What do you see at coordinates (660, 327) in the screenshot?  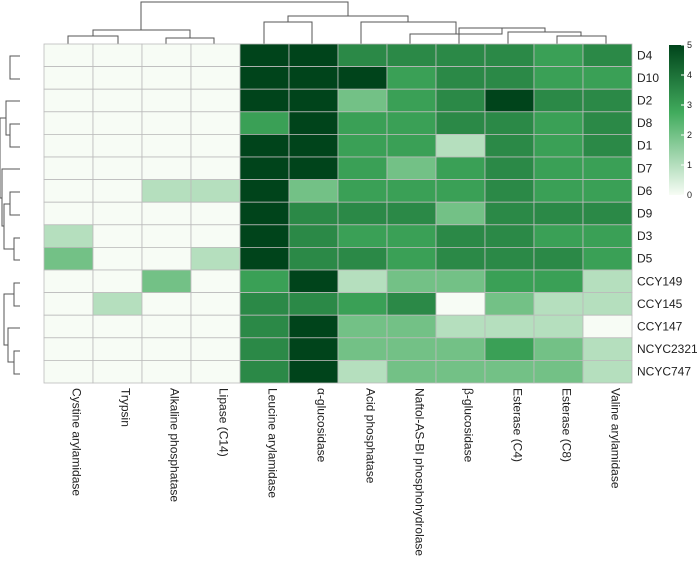 I see `row-label: CCY147` at bounding box center [660, 327].